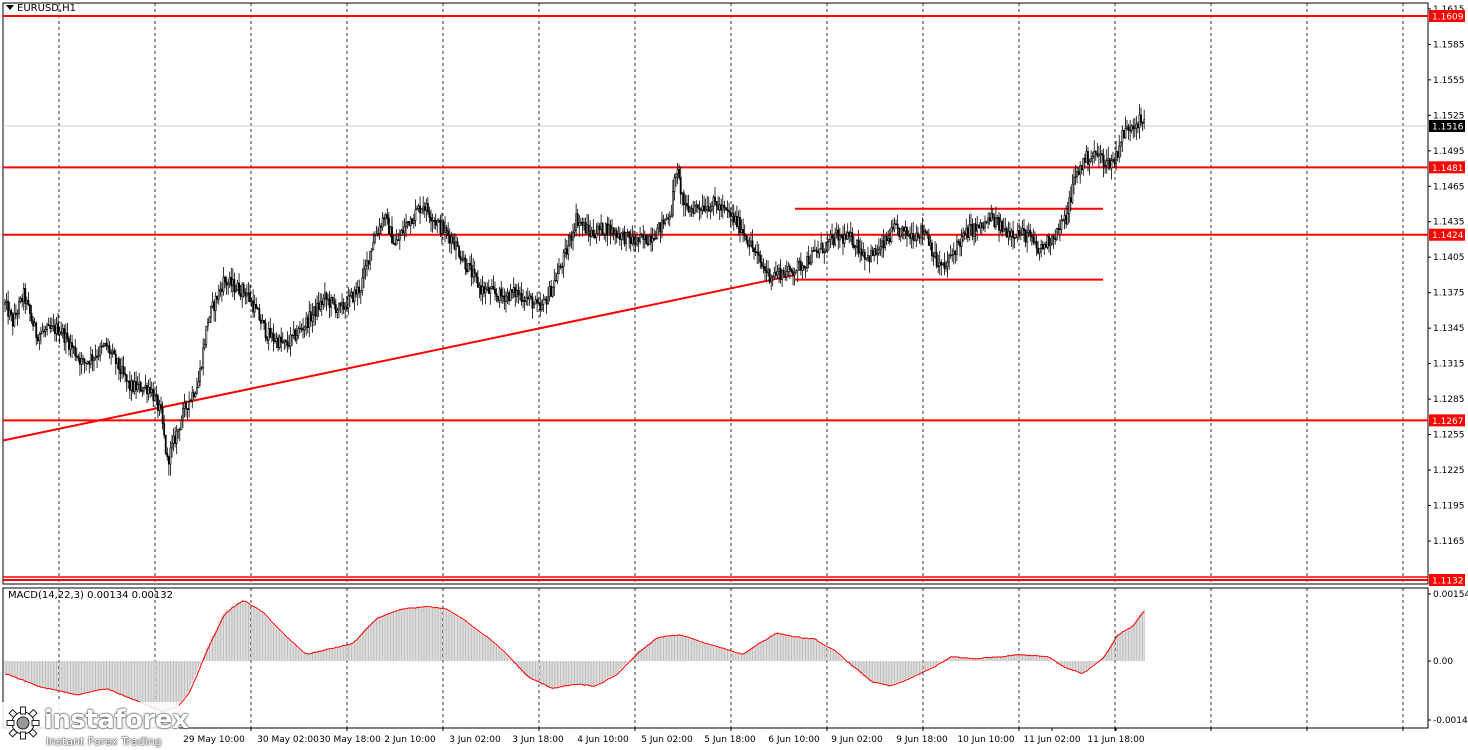 This screenshot has width=1468, height=750. I want to click on price-level-tag-bg, so click(1447, 580).